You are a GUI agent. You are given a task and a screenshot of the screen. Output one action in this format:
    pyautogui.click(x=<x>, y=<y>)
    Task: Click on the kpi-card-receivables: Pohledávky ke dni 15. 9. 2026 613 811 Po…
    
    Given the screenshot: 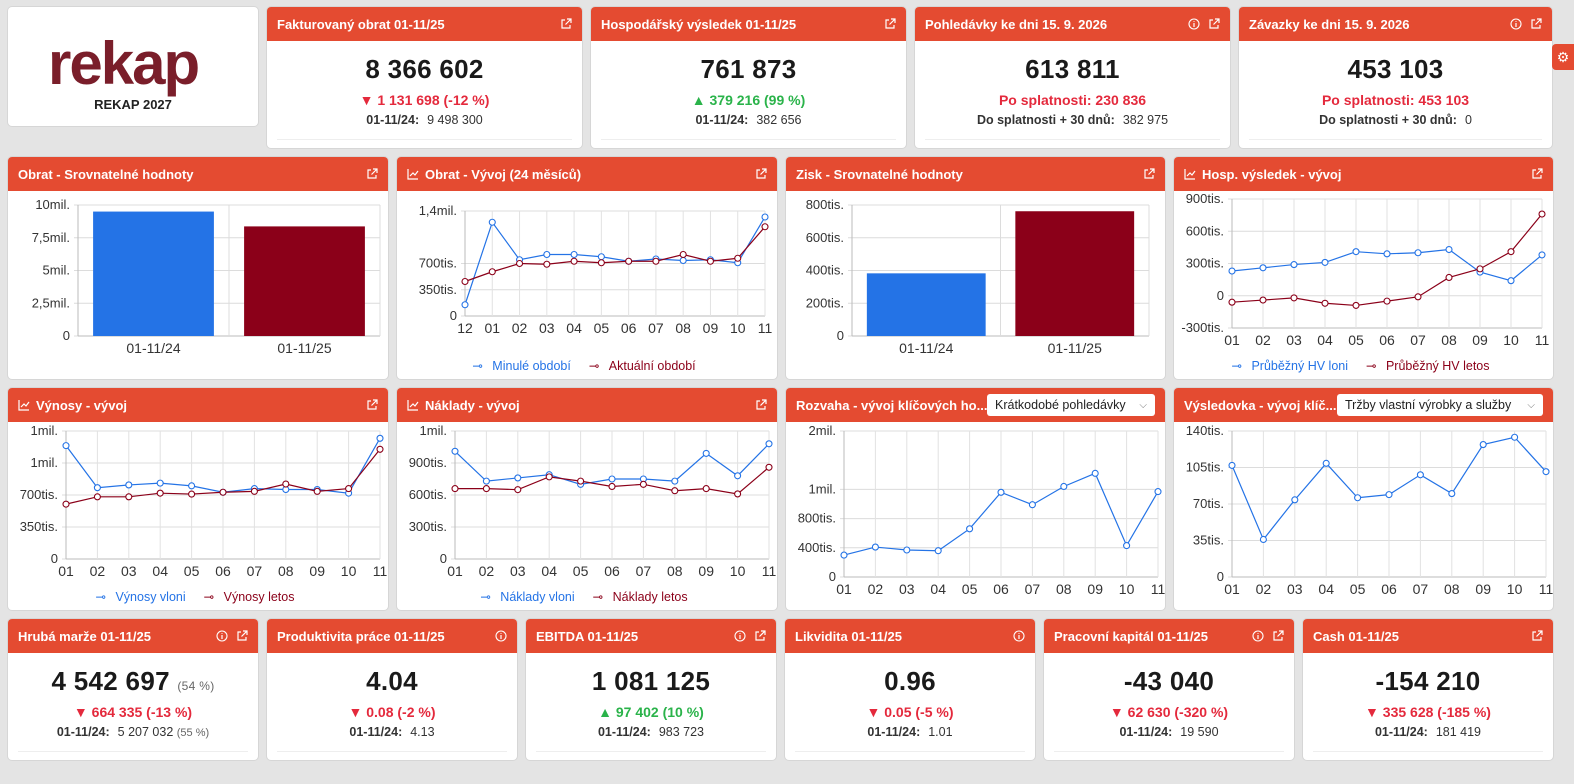 What is the action you would take?
    pyautogui.click(x=1072, y=77)
    